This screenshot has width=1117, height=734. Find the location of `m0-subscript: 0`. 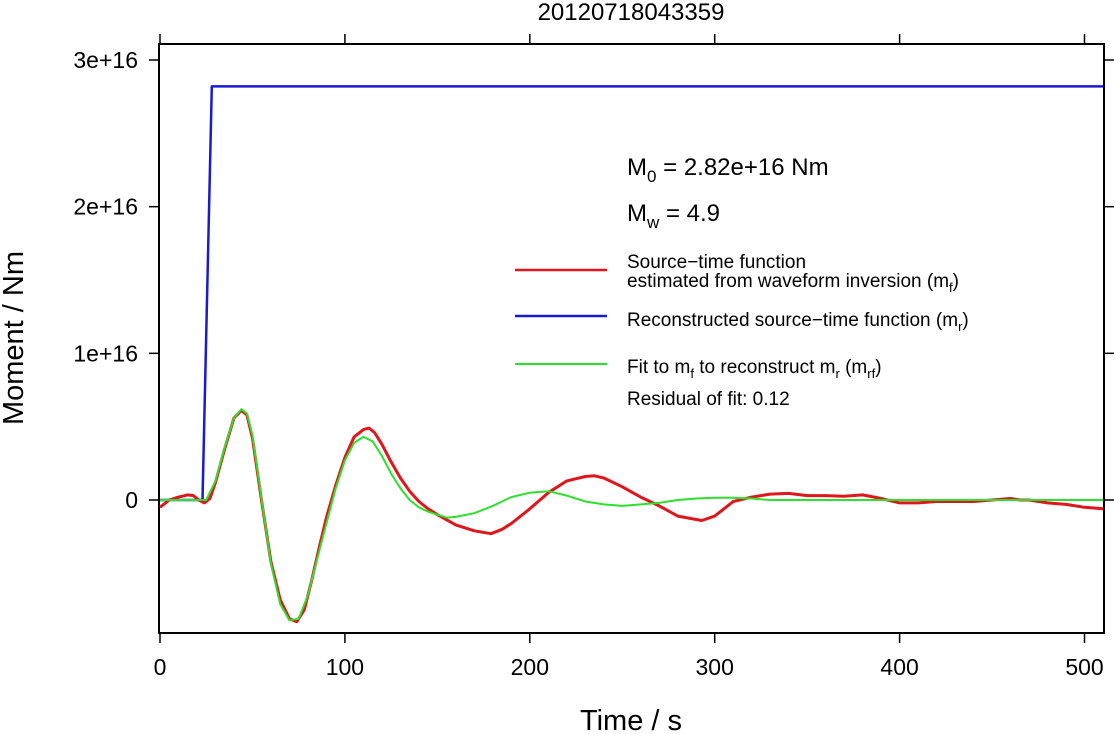

m0-subscript: 0 is located at coordinates (651, 176).